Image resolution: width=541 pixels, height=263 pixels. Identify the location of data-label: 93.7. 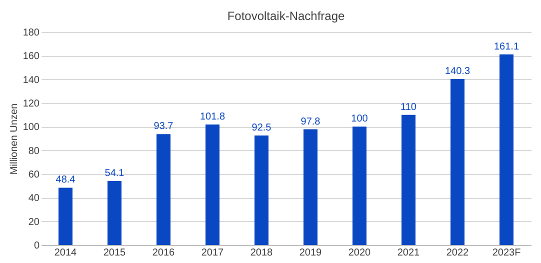
(164, 126).